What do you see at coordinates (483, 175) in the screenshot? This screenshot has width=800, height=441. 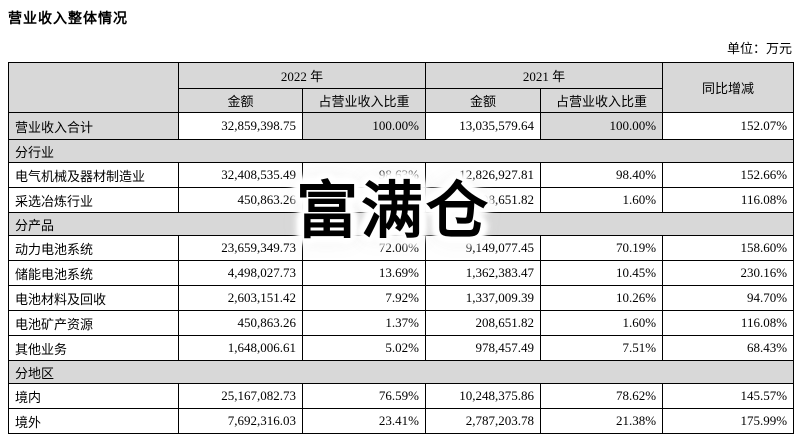 I see `amount-2021: 12,826,927.81` at bounding box center [483, 175].